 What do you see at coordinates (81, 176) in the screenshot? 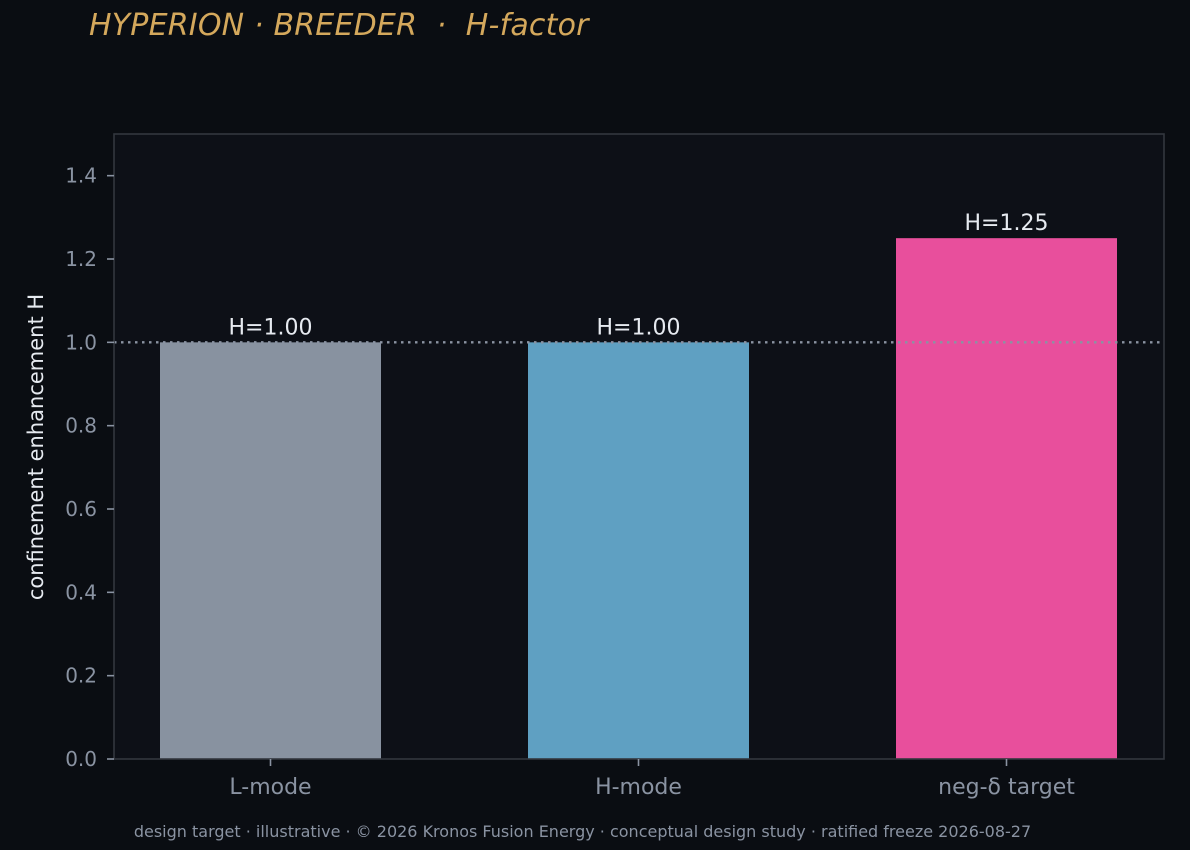
I see `y-tick-label-7: 1.4` at bounding box center [81, 176].